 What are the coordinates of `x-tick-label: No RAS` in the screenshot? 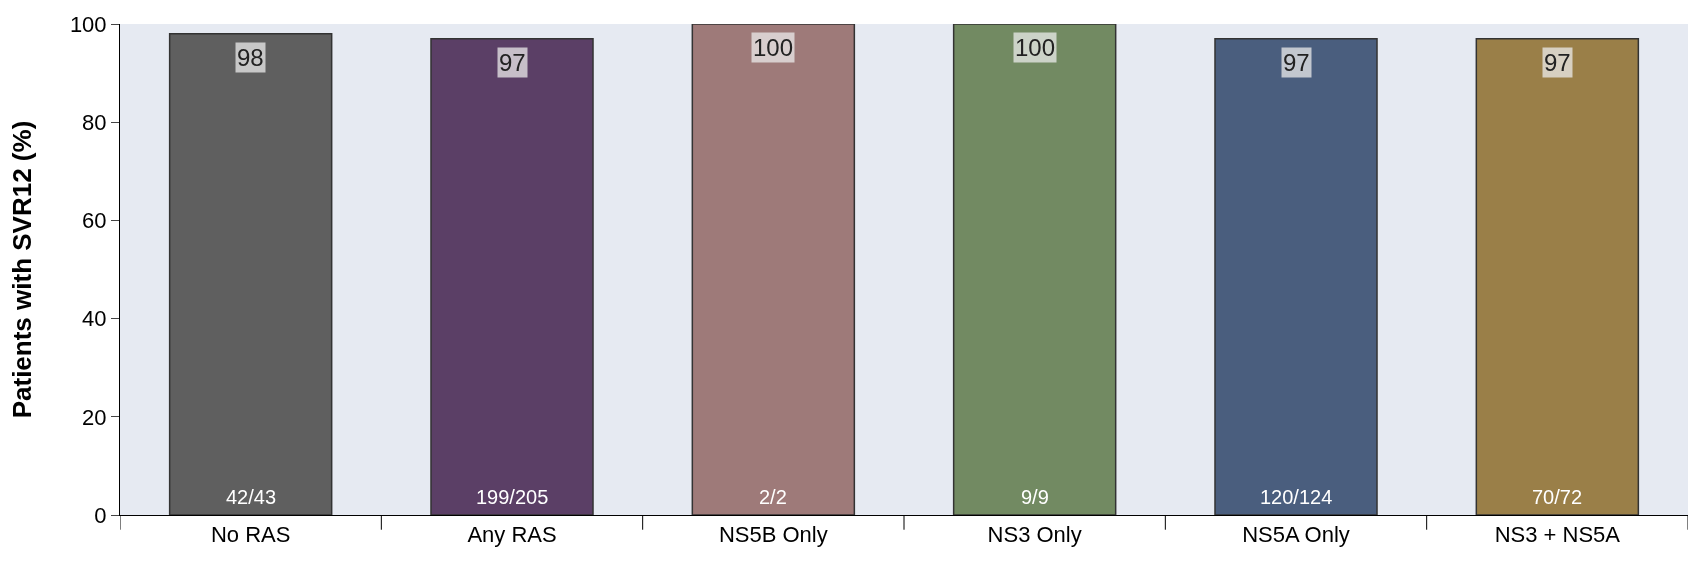 It's located at (250, 535).